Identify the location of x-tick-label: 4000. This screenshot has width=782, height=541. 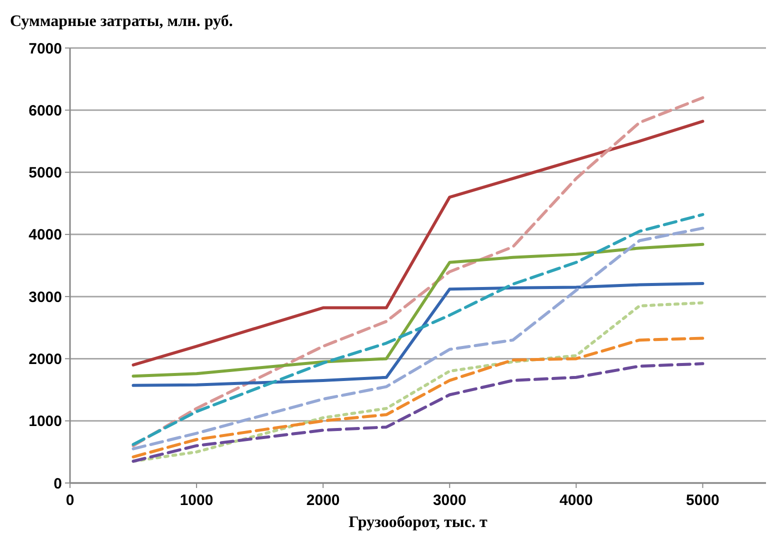
(576, 500).